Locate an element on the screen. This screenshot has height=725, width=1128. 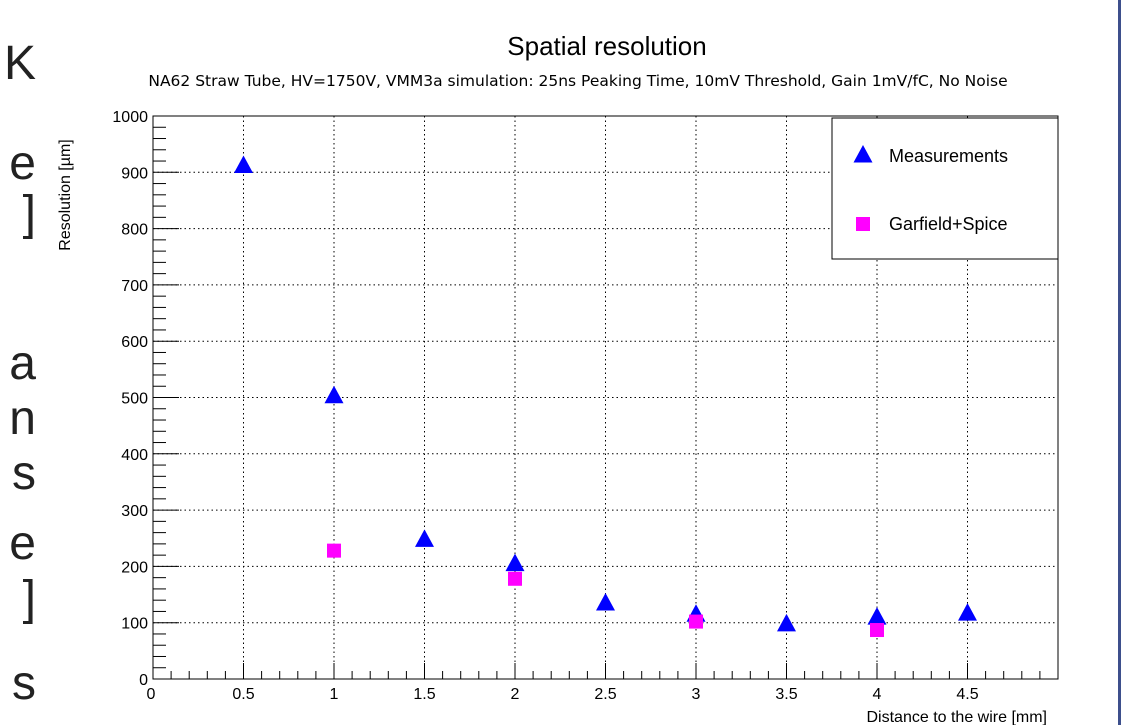
cropped-letter: K is located at coordinates (19, 63).